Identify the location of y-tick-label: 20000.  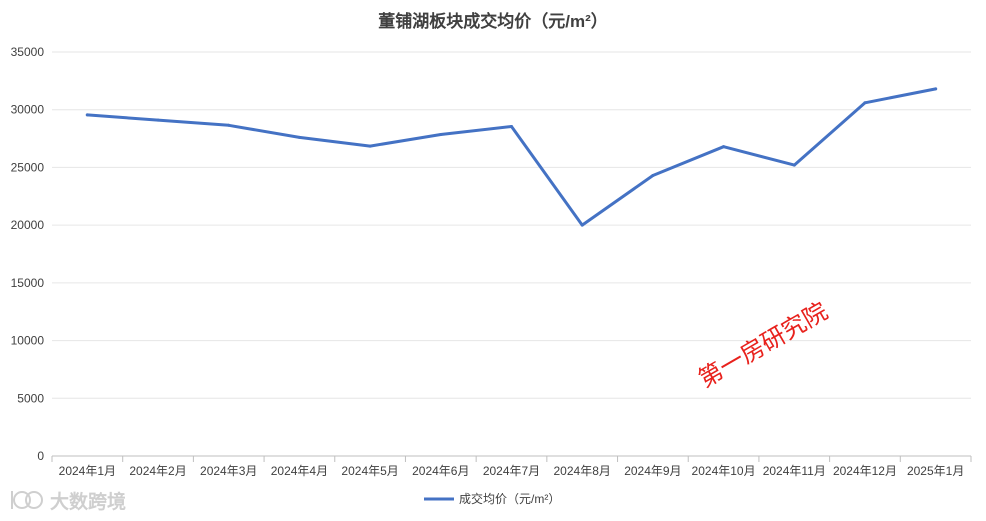
(28, 225).